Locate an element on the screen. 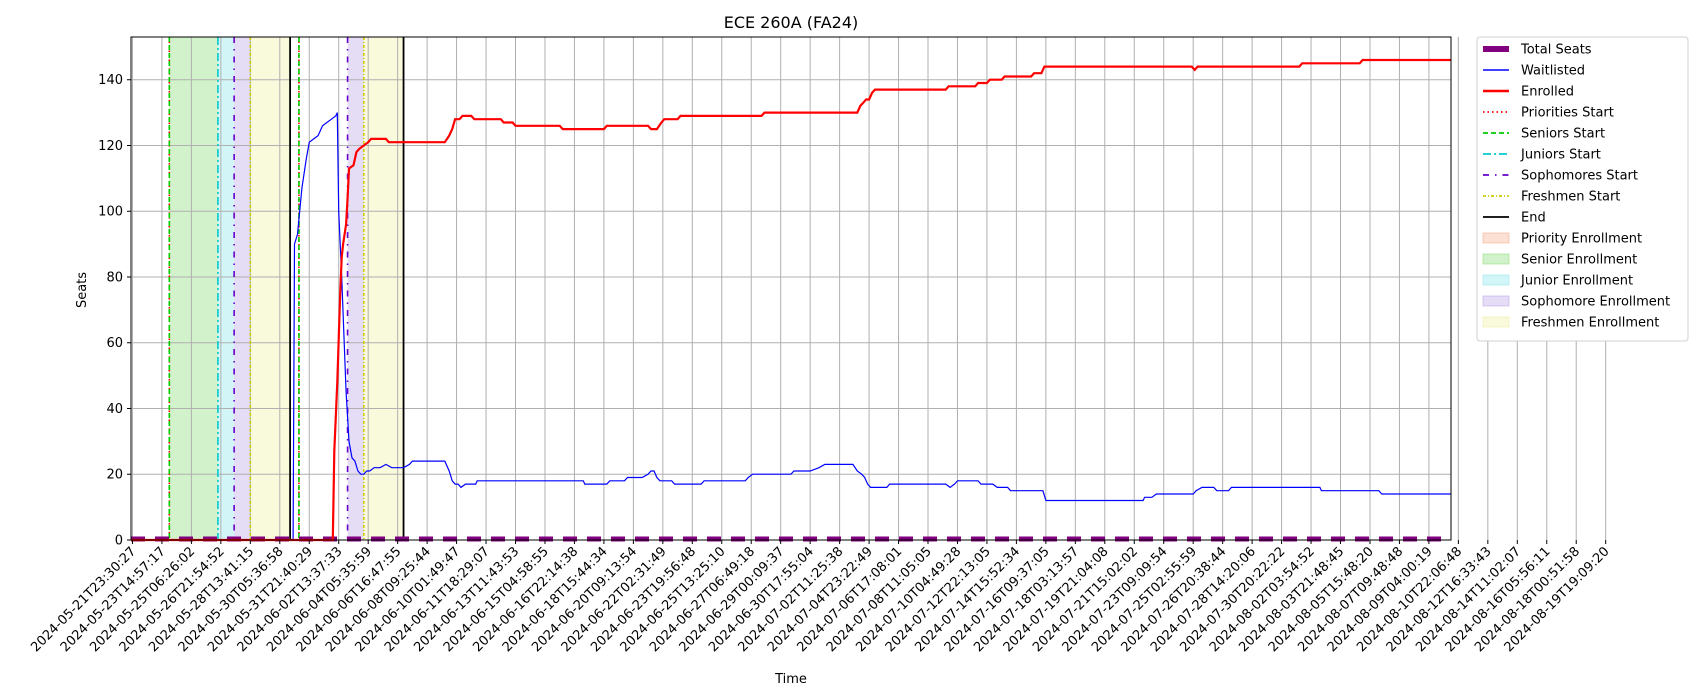 Image resolution: width=1700 pixels, height=700 pixels. legend-label-total-seats: Total Seats is located at coordinates (1556, 50).